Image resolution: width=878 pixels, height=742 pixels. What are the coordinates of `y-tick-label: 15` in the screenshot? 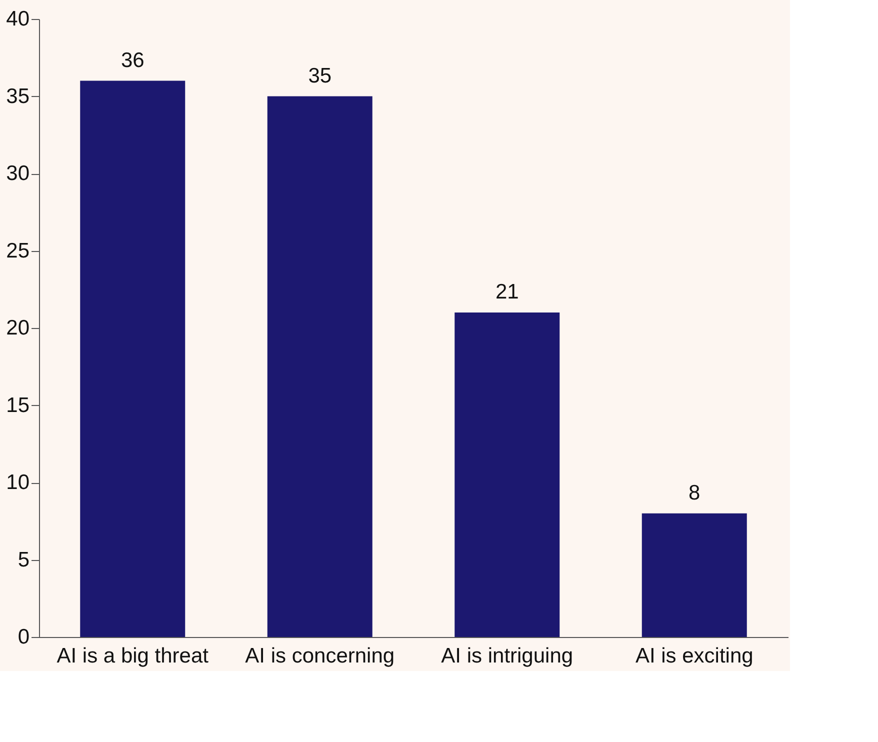 It's located at (18, 405).